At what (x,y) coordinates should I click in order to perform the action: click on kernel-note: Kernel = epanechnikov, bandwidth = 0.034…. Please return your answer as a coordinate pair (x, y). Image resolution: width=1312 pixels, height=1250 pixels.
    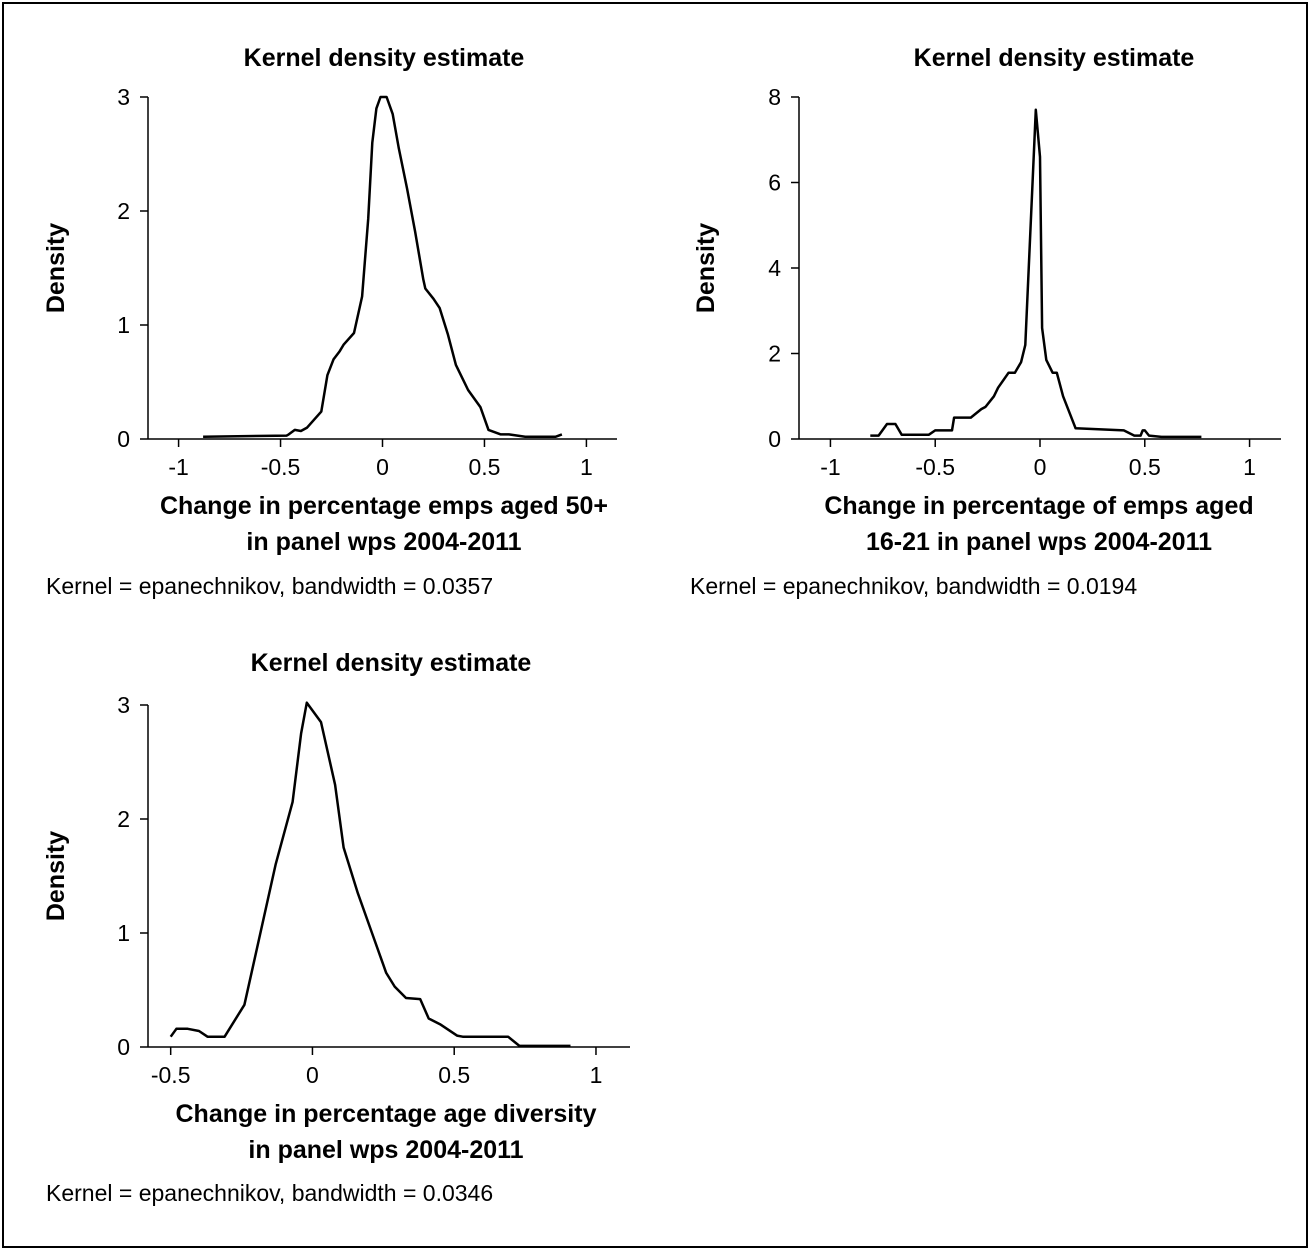
    Looking at the image, I should click on (269, 1193).